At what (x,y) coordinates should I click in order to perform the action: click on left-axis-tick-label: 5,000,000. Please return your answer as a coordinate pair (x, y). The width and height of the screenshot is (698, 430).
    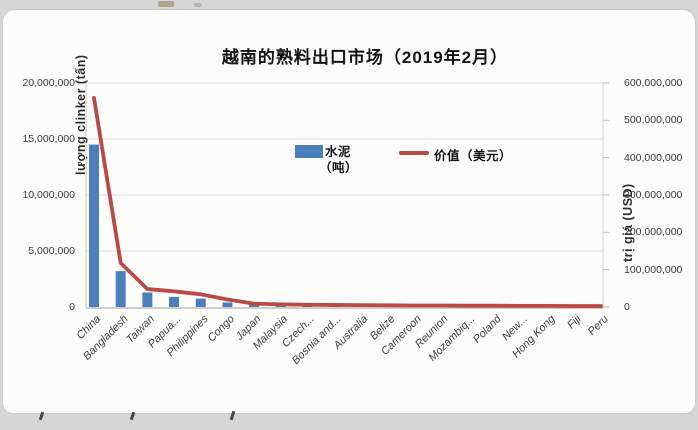
    Looking at the image, I should click on (51, 251).